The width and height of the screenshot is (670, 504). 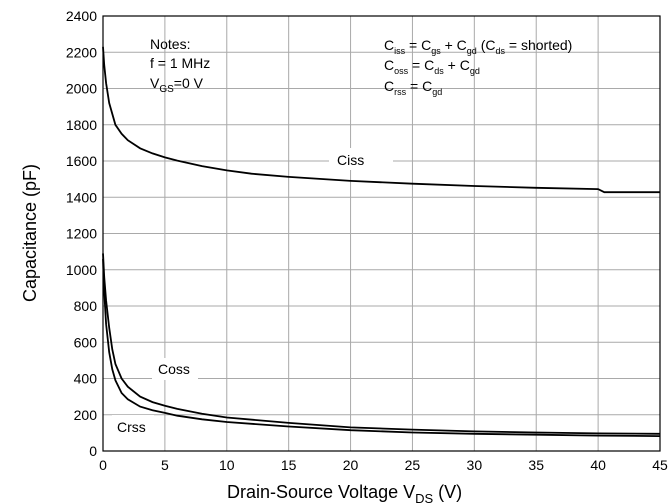 I want to click on y-tick-label: 1800, so click(x=81, y=125).